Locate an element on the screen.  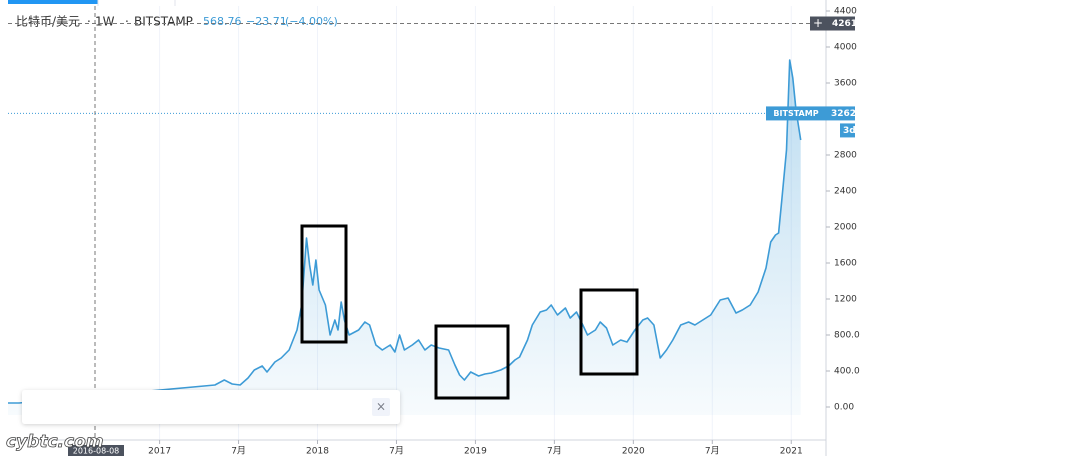
y-tick-label: 1600 is located at coordinates (845, 264).